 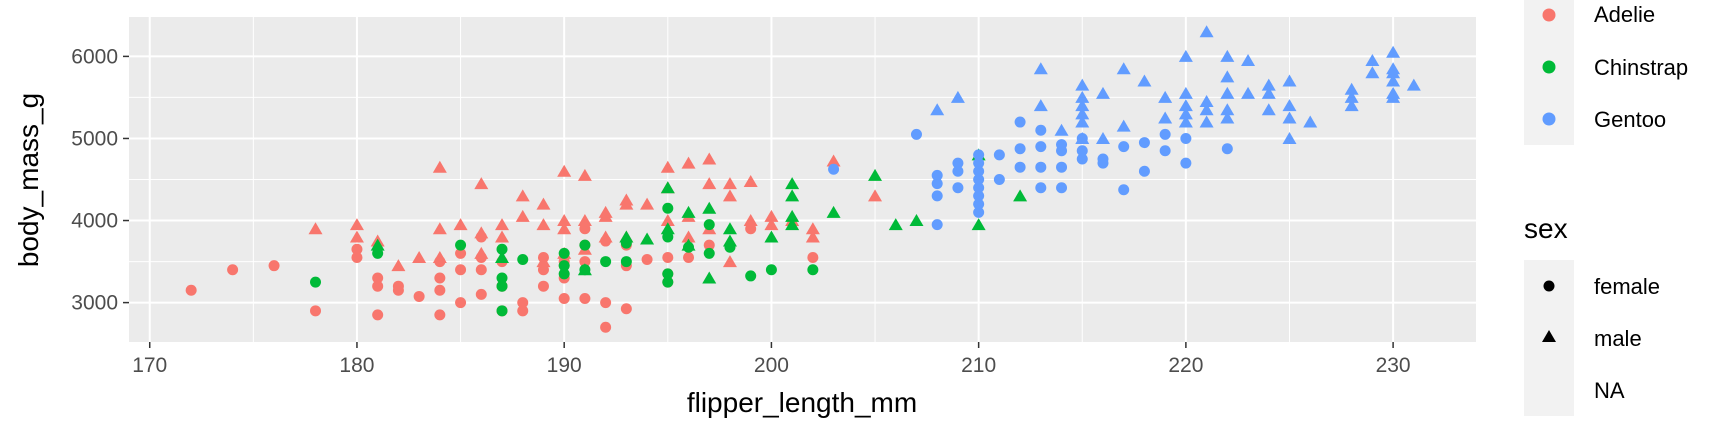 I want to click on legend-gentoo-label: Gentoo, so click(x=1630, y=119).